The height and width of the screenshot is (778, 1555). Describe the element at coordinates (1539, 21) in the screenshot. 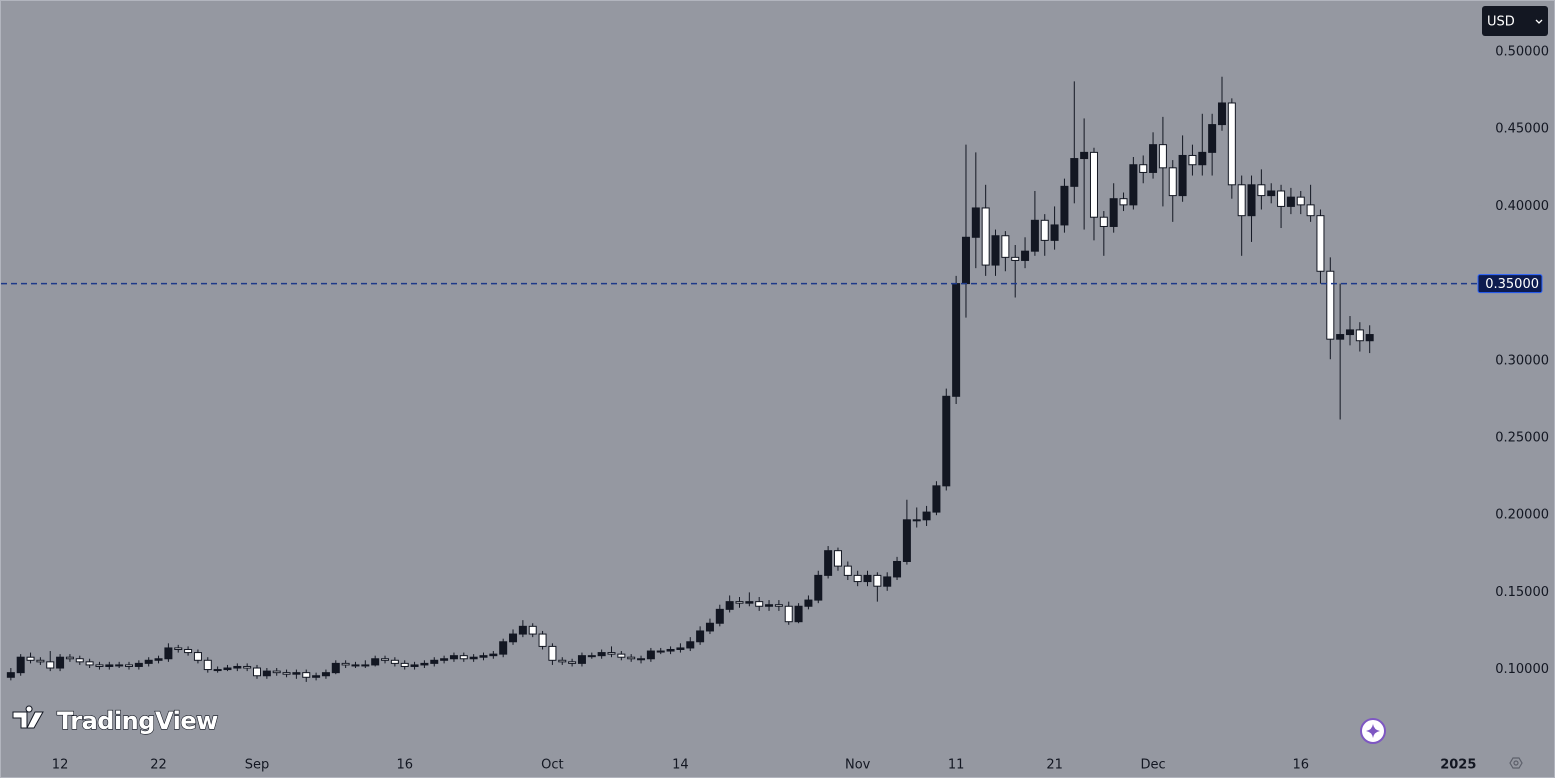

I see `dropdown-arrow` at that location.